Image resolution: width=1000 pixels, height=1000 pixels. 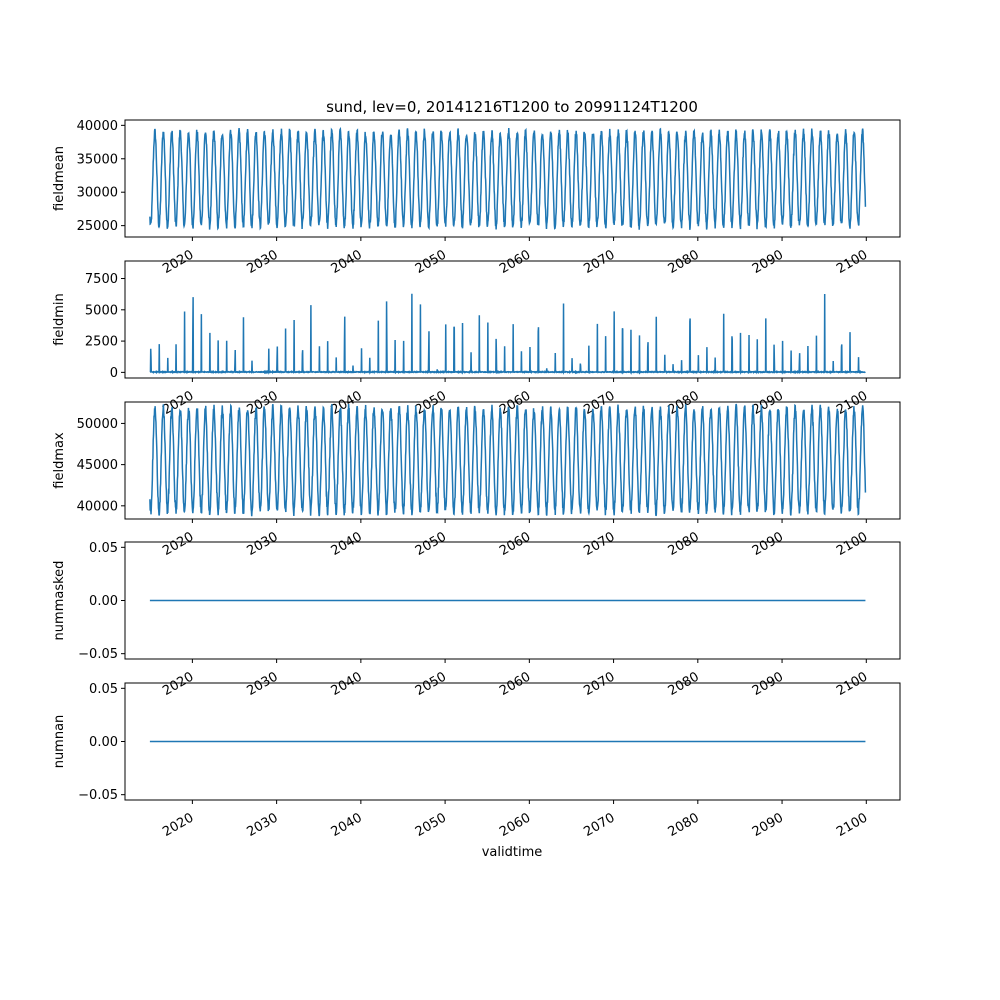 What do you see at coordinates (97, 226) in the screenshot?
I see `y-tick-label: 25000` at bounding box center [97, 226].